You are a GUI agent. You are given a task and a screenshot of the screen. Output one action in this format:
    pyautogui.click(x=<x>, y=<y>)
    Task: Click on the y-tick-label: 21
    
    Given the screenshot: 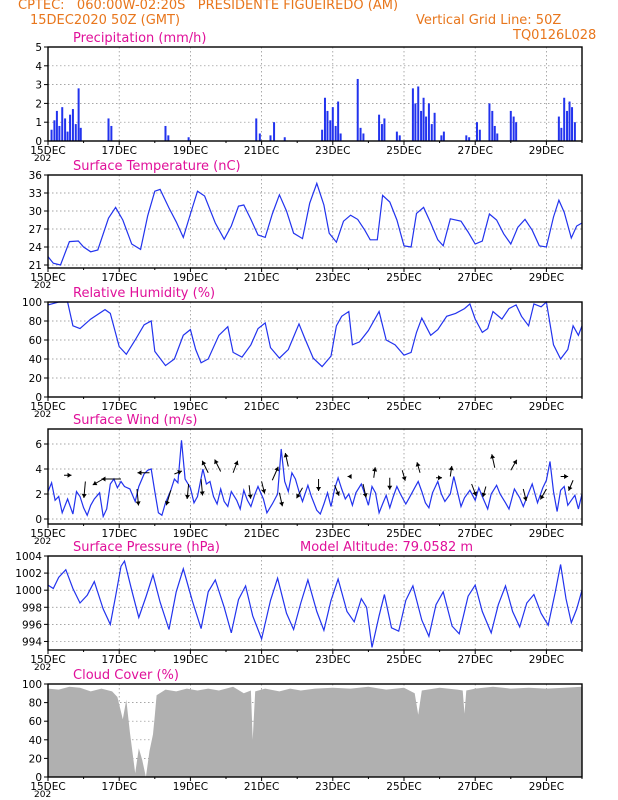 What is the action you would take?
    pyautogui.click(x=35, y=266)
    